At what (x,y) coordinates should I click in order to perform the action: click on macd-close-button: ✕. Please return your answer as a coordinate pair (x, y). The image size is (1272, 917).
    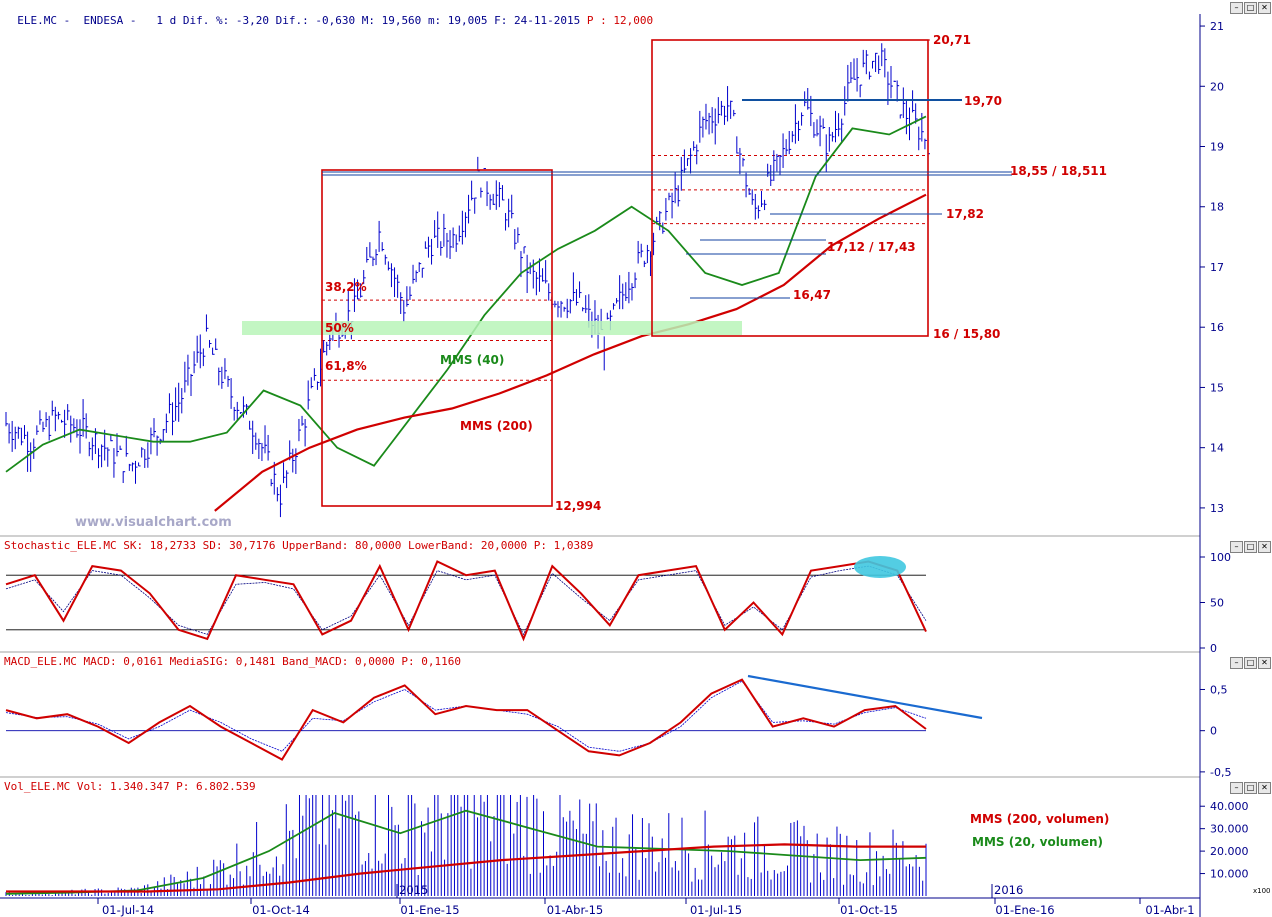
    Looking at the image, I should click on (1264, 663).